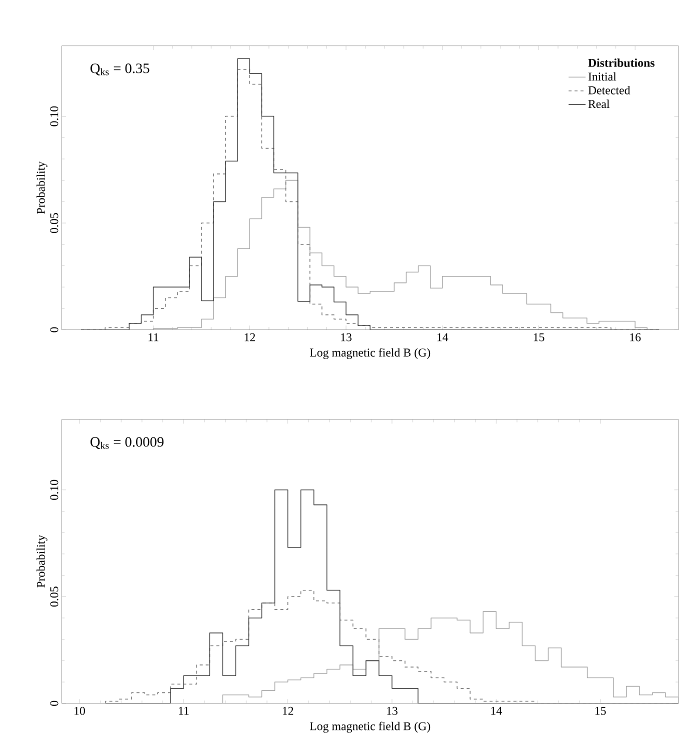  What do you see at coordinates (609, 90) in the screenshot?
I see `legend-label: Detected` at bounding box center [609, 90].